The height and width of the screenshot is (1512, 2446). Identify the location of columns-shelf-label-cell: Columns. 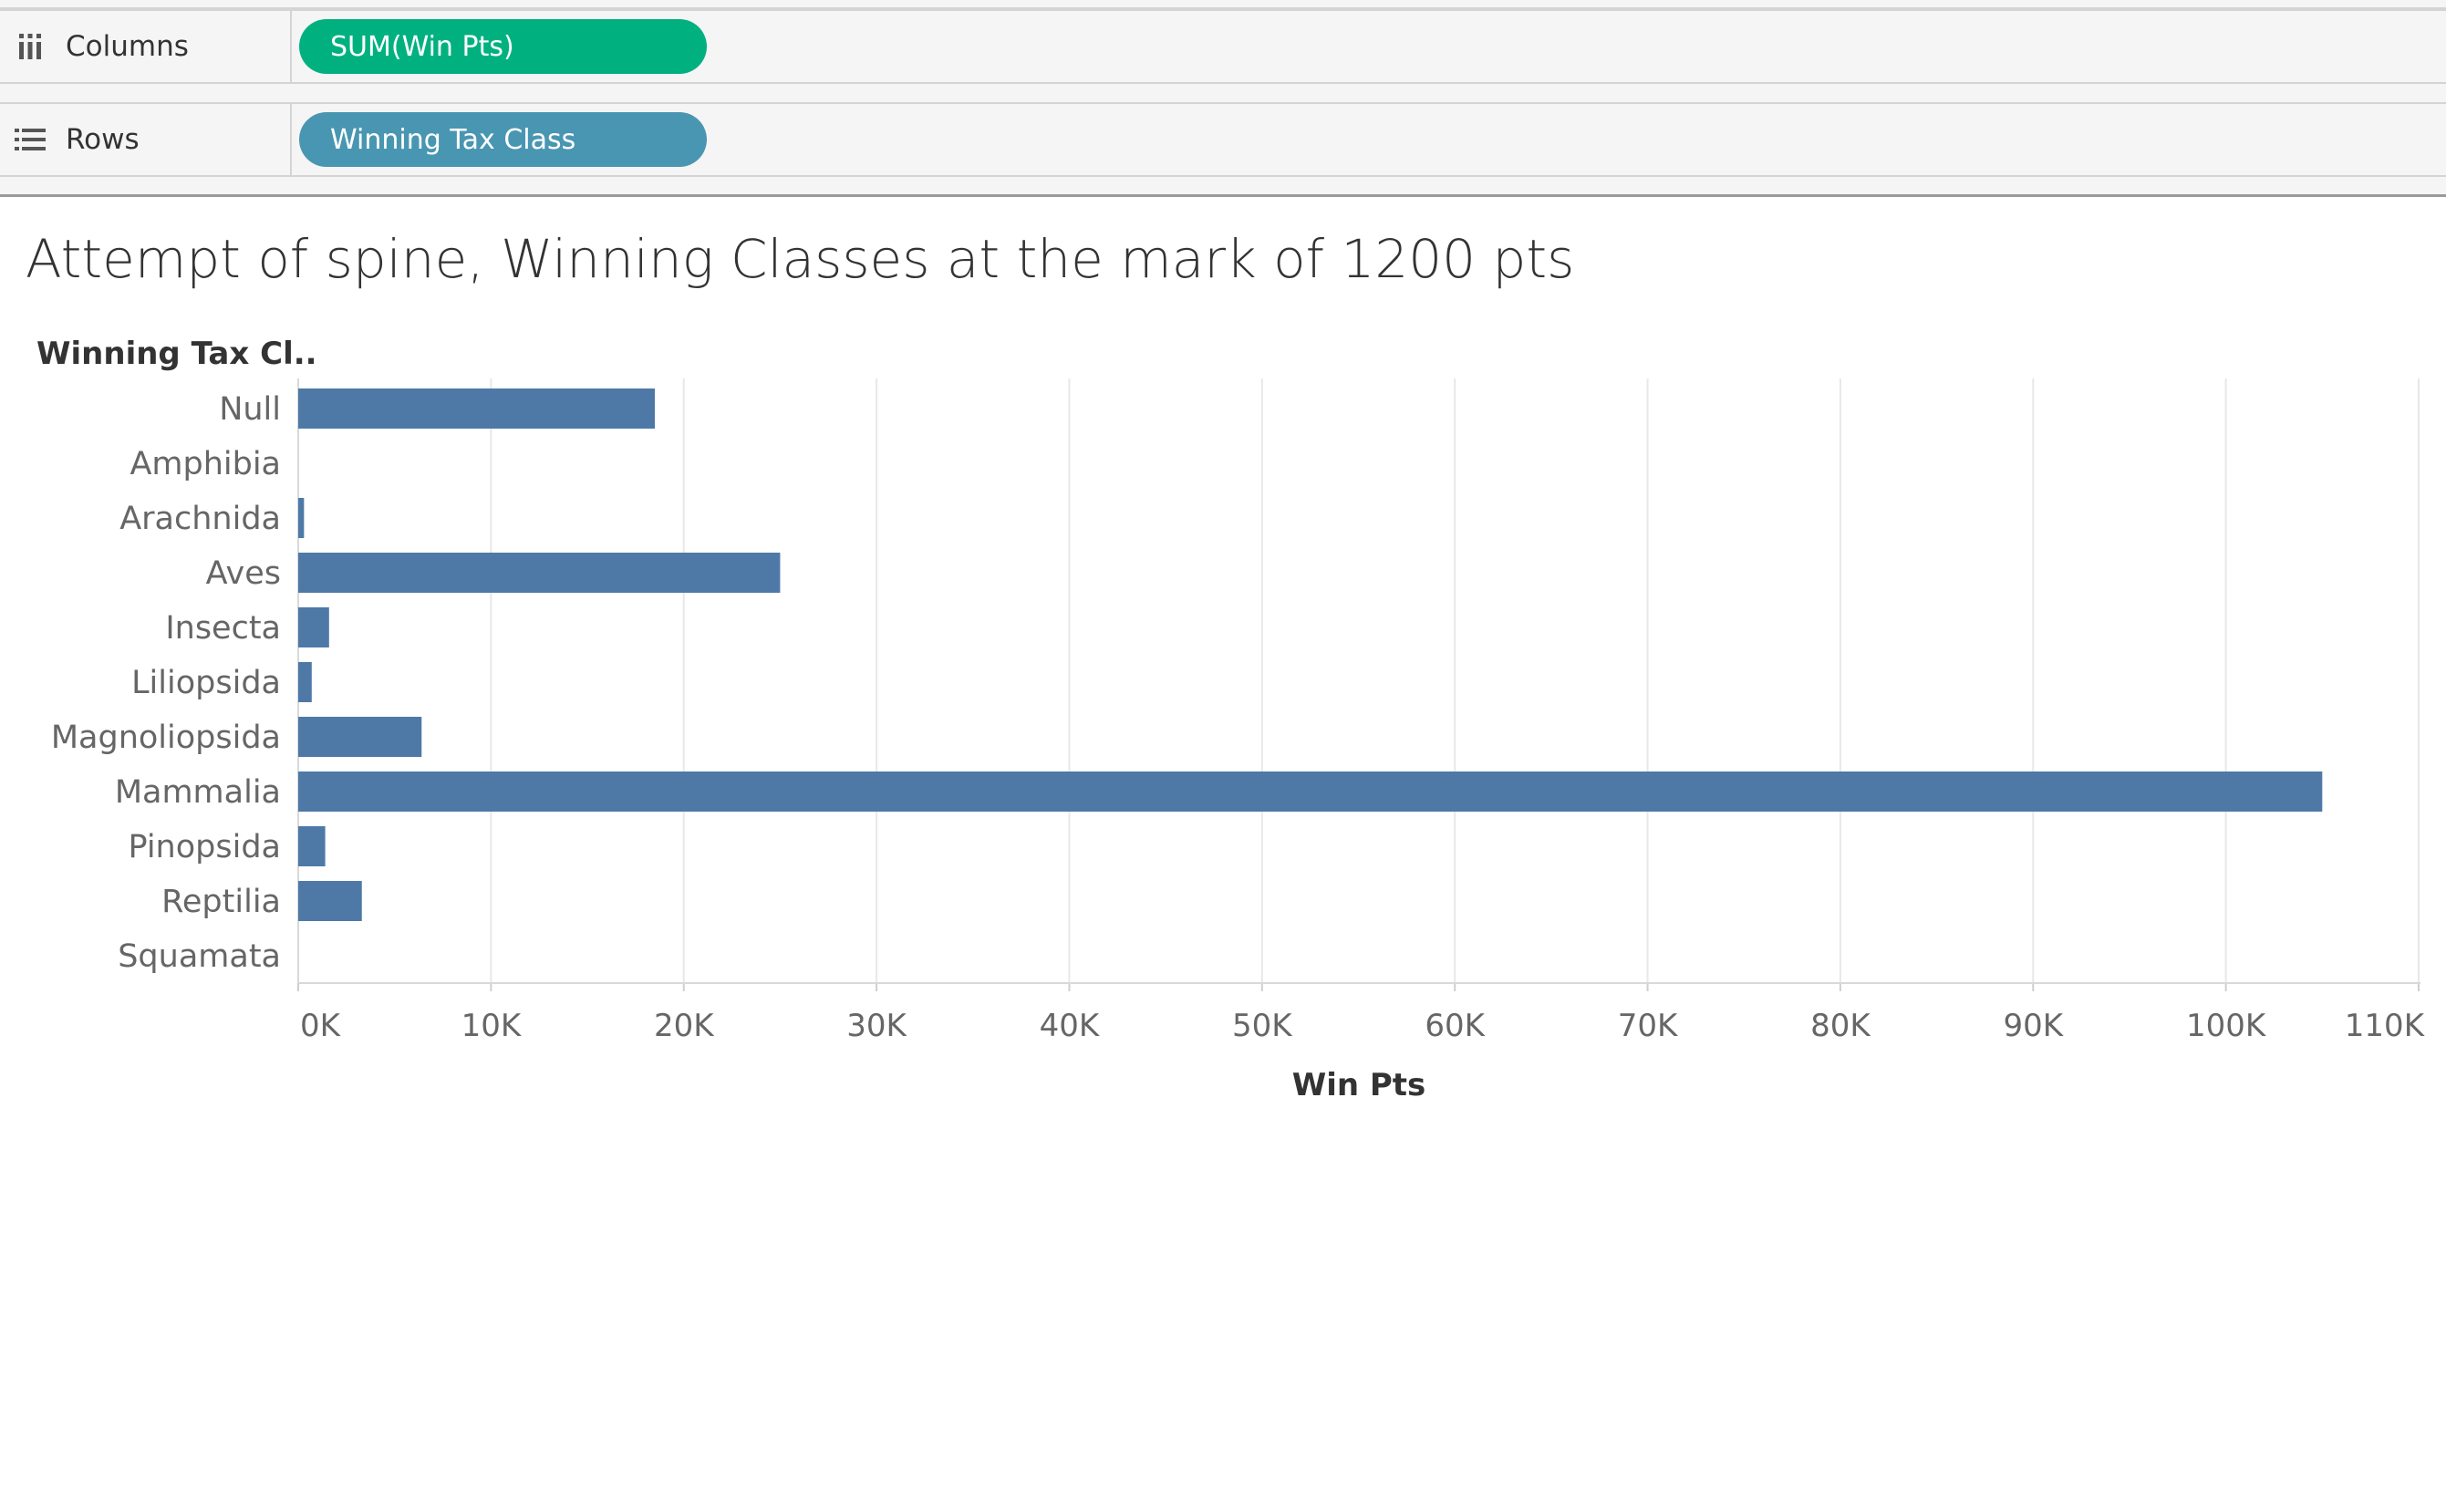
(146, 46).